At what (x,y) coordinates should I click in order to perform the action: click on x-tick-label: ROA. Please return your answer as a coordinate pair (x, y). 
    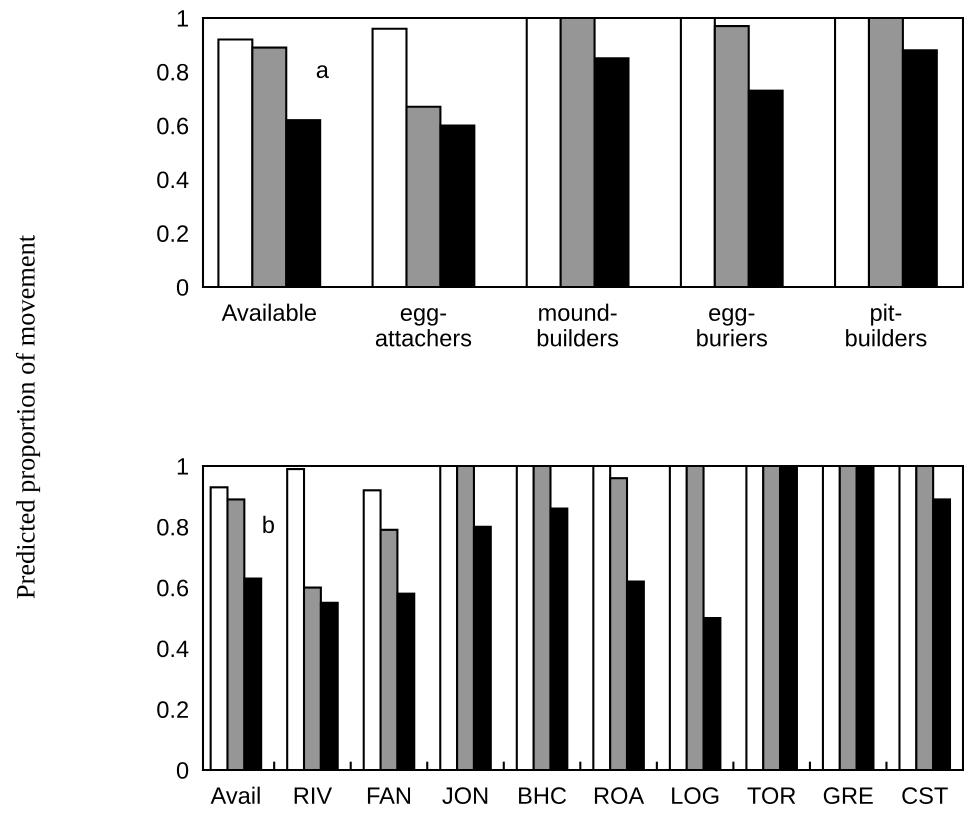
    Looking at the image, I should click on (619, 795).